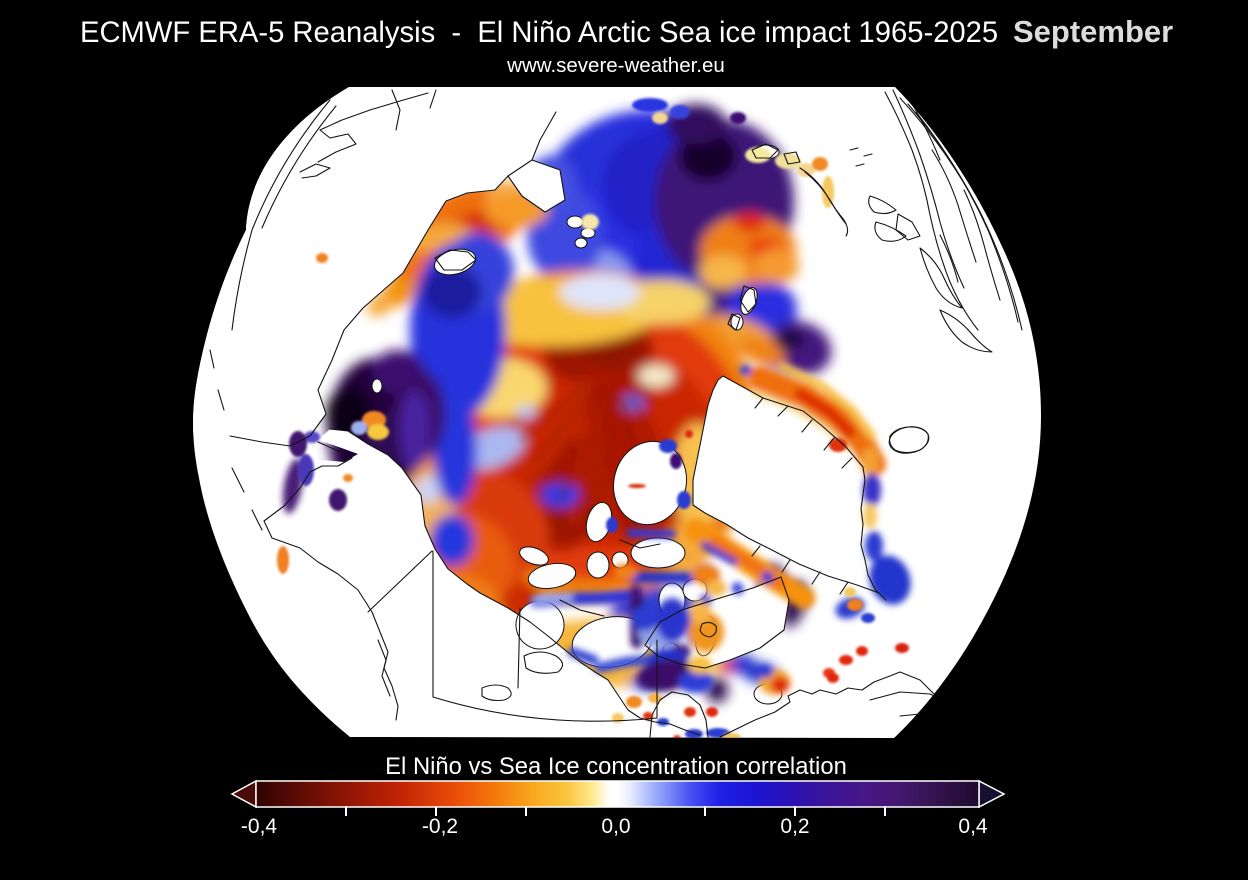  What do you see at coordinates (615, 826) in the screenshot?
I see `svg-text: 0,0` at bounding box center [615, 826].